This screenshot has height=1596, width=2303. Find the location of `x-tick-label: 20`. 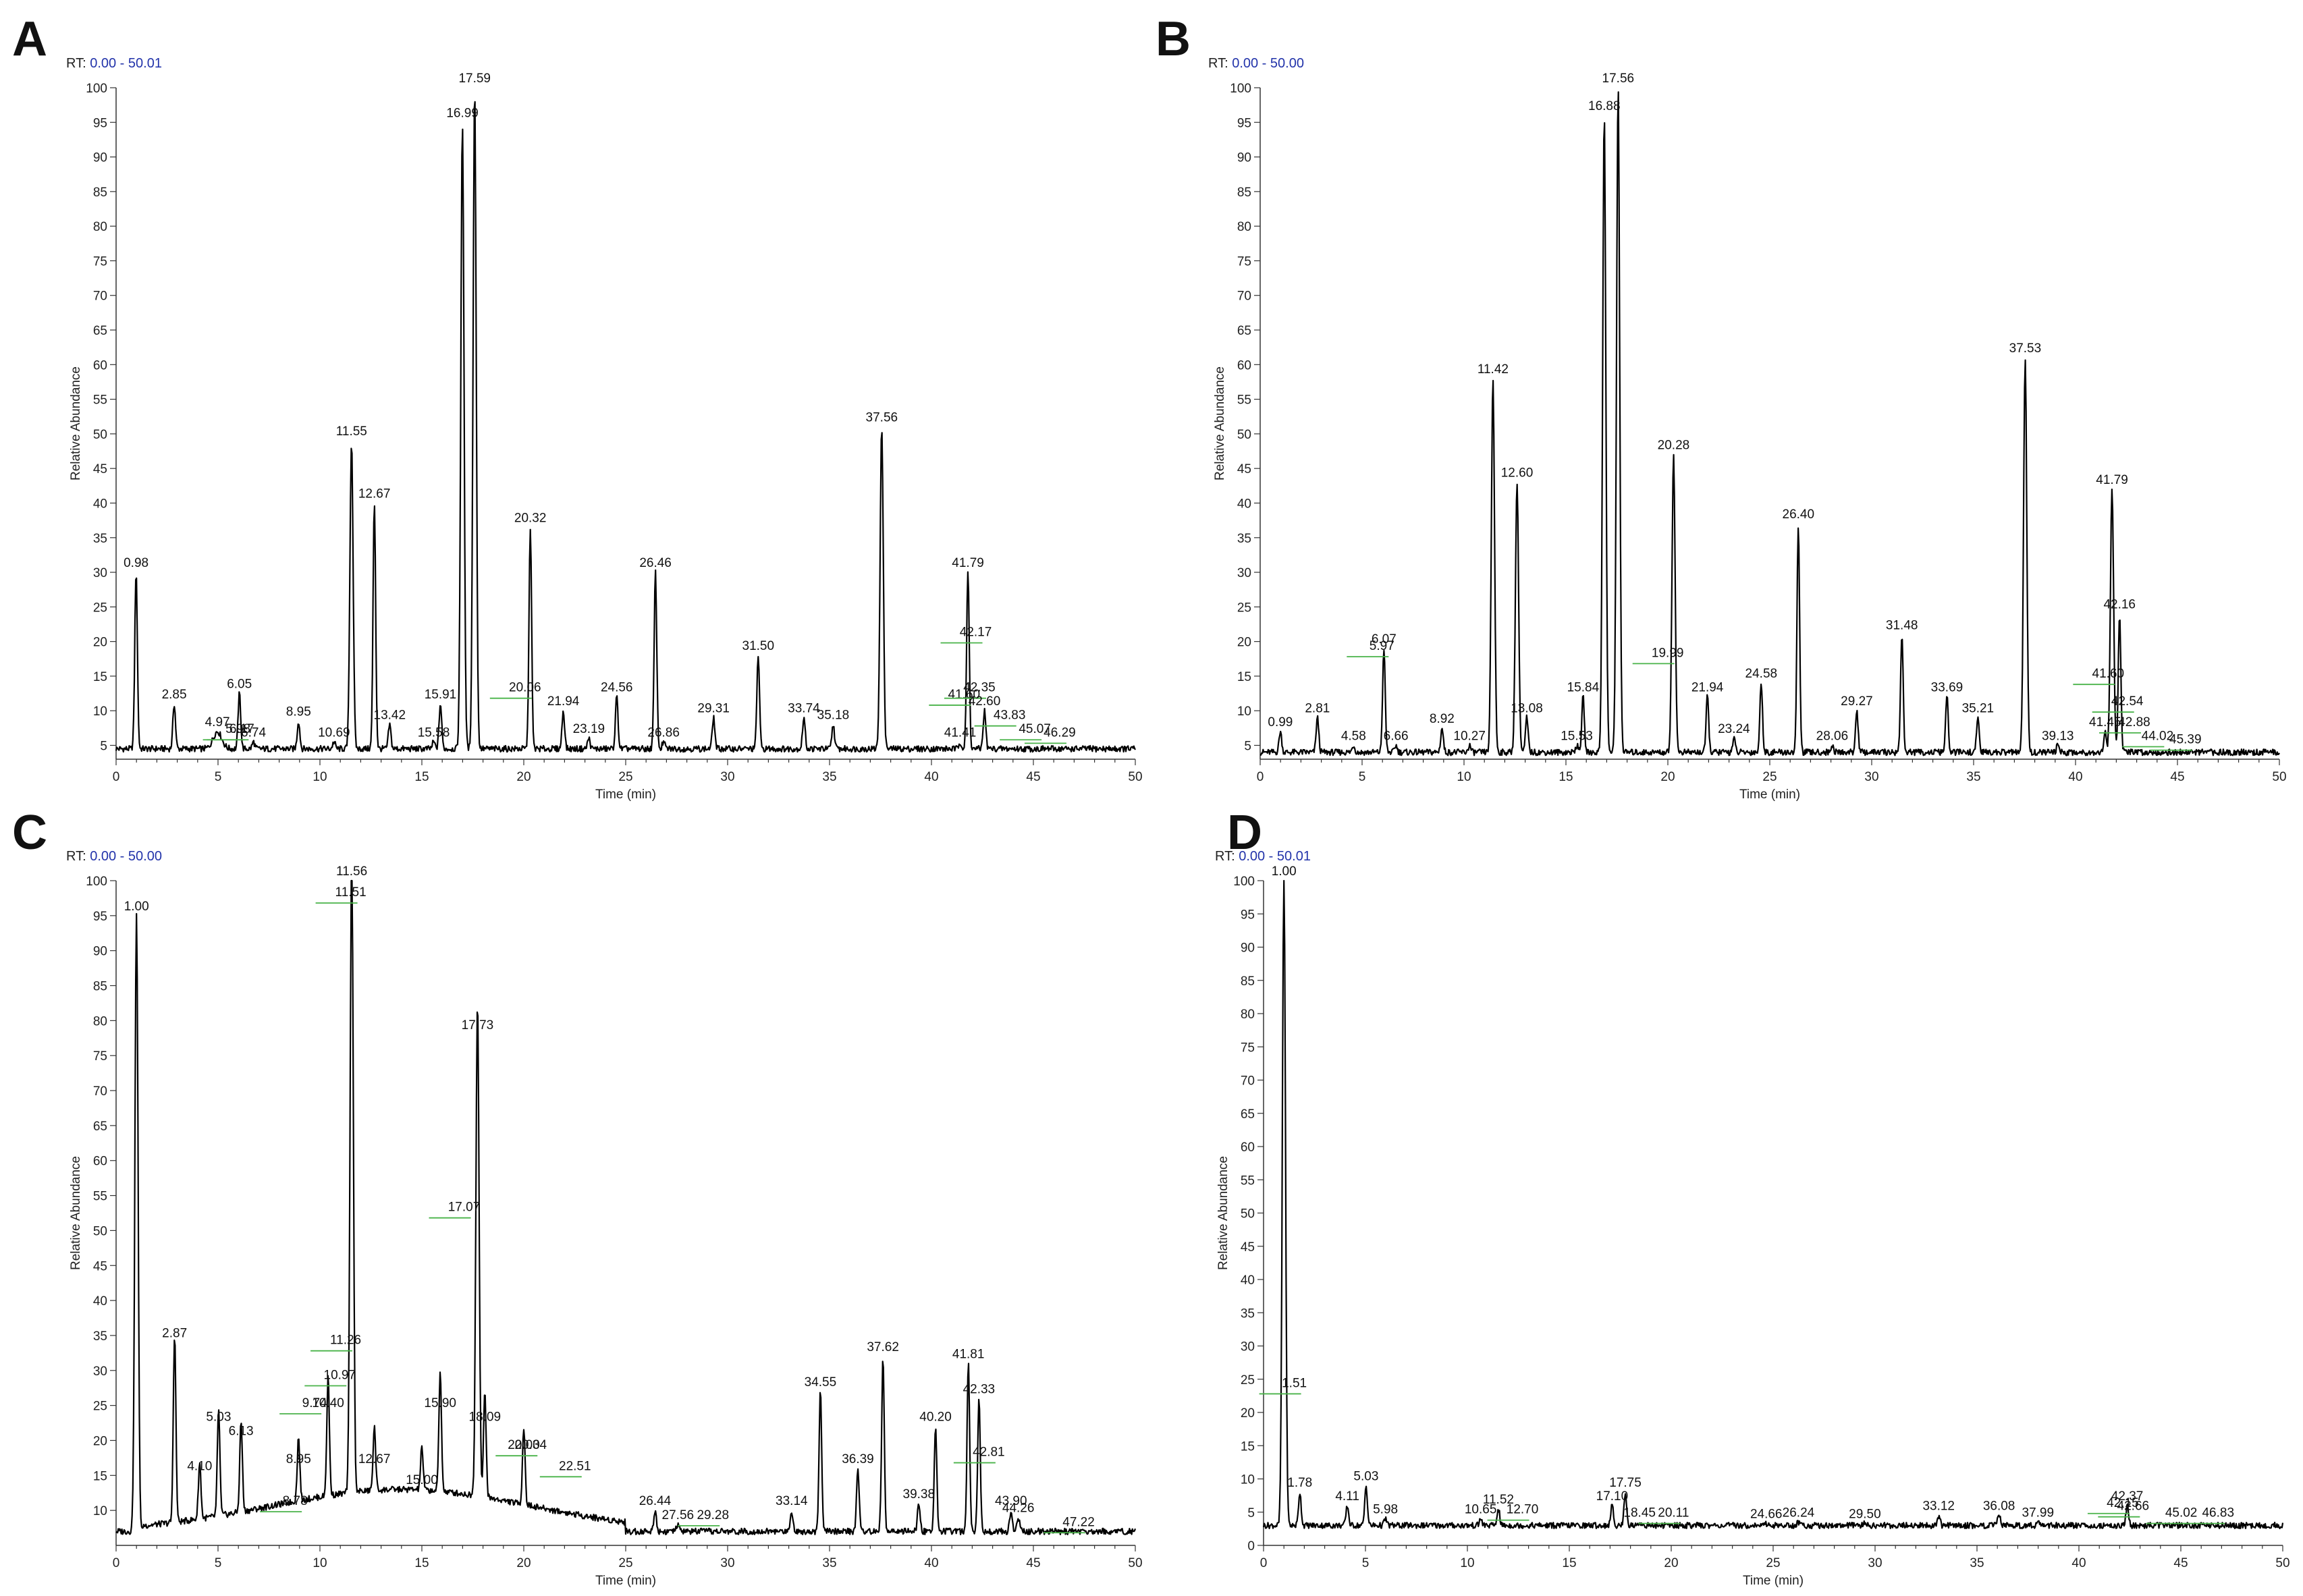

x-tick-label: 20 is located at coordinates (523, 1563).